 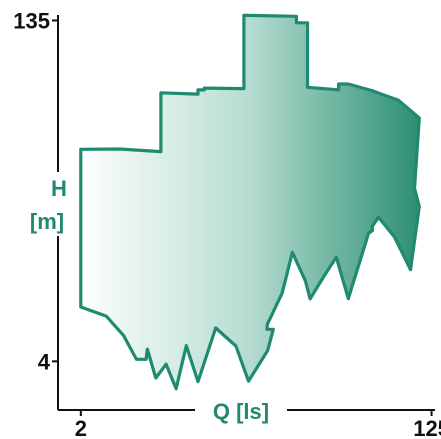 What do you see at coordinates (44, 361) in the screenshot?
I see `y-tick-label: 4` at bounding box center [44, 361].